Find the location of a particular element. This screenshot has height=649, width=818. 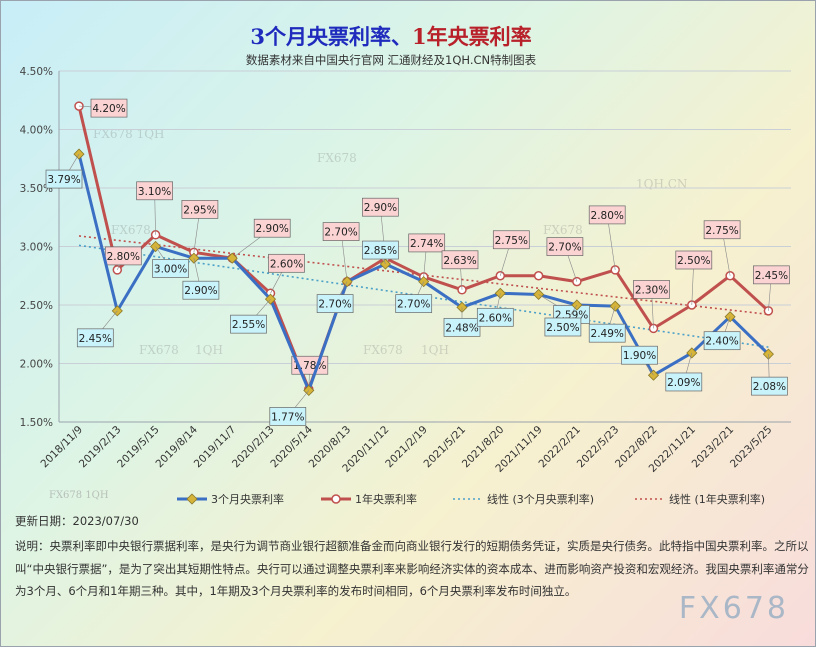

data-label: 2.95% is located at coordinates (199, 210).